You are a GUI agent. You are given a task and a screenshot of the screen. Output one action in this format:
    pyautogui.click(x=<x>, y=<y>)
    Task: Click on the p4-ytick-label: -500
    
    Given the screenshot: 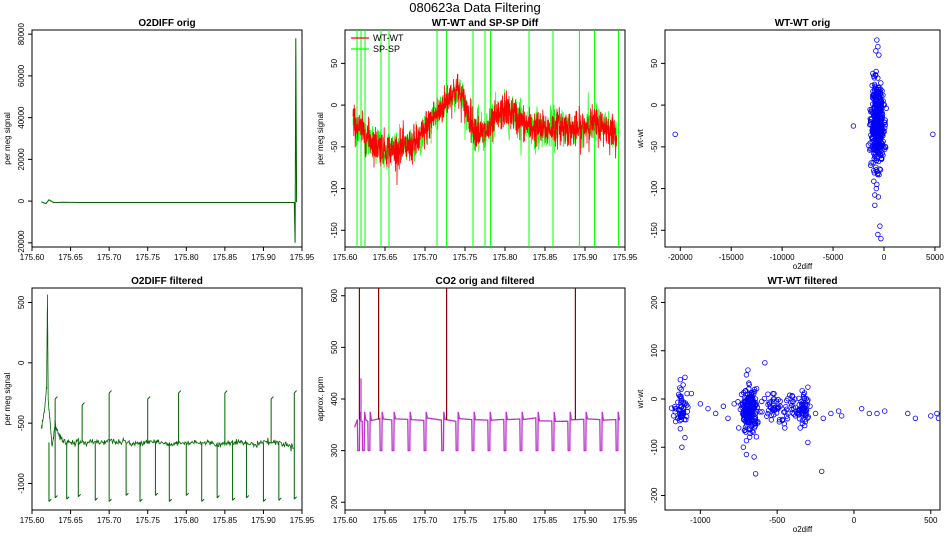 What is the action you would take?
    pyautogui.click(x=21, y=423)
    